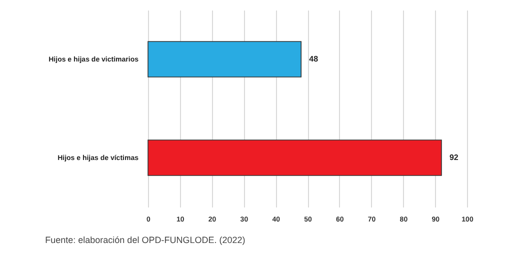 This screenshot has height=264, width=530. What do you see at coordinates (314, 59) in the screenshot?
I see `data-label: 48` at bounding box center [314, 59].